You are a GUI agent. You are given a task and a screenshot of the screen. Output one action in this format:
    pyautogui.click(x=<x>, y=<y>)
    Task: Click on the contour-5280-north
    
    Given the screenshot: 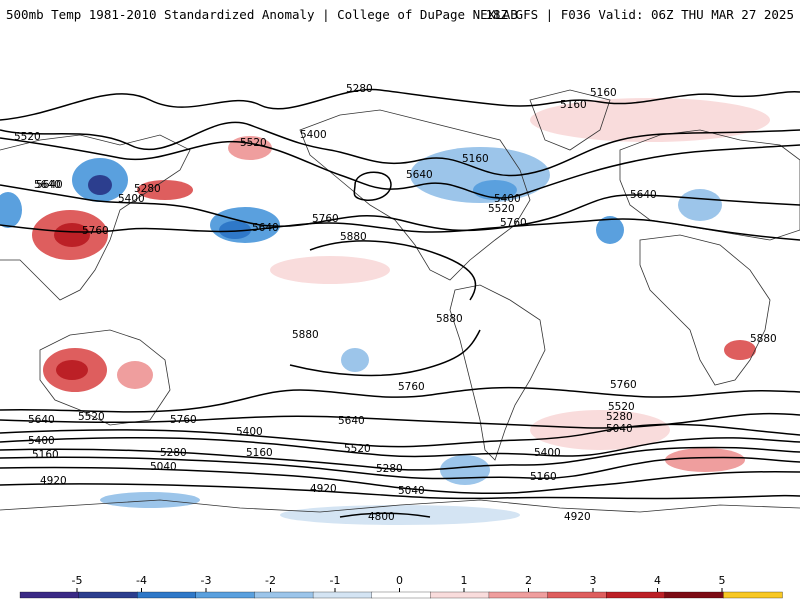 What is the action you would take?
    pyautogui.click(x=400, y=104)
    